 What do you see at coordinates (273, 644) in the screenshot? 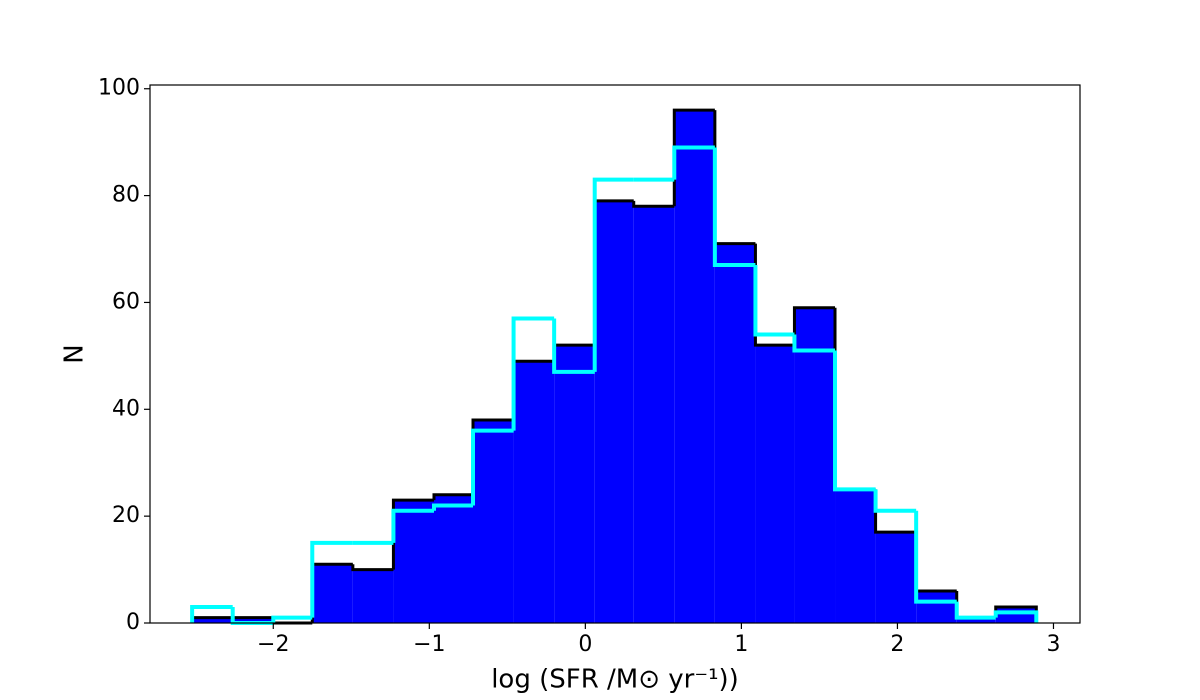
I see `x-tick-label: −2` at bounding box center [273, 644].